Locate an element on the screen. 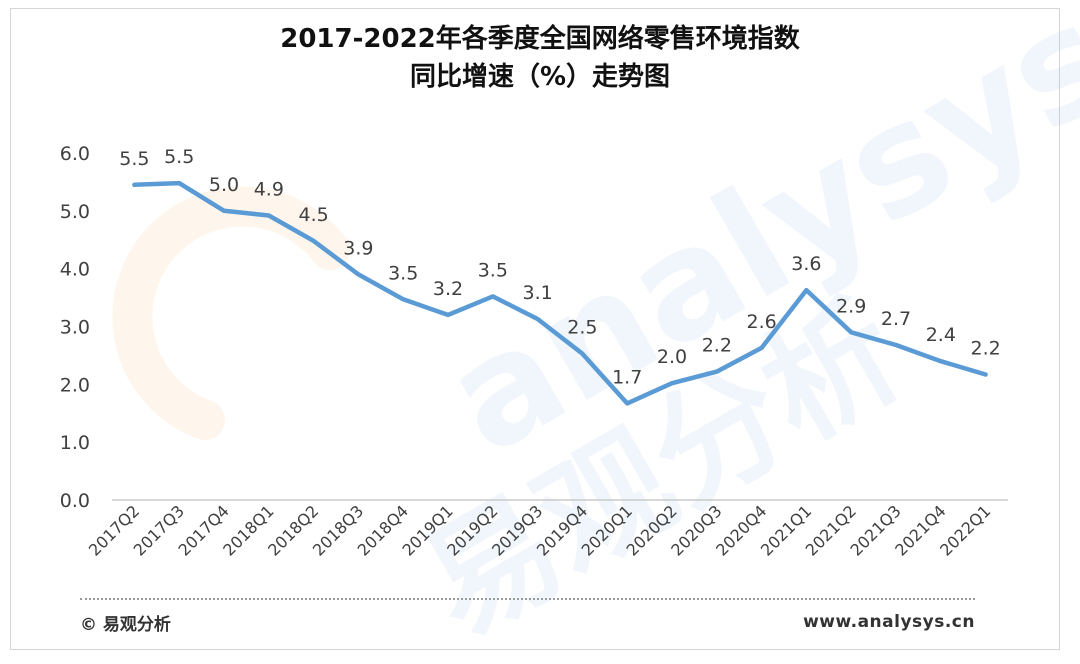  y-axis: 0.0 1.0 2.0 3.0 4.0 5.0 6.0 is located at coordinates (75, 327).